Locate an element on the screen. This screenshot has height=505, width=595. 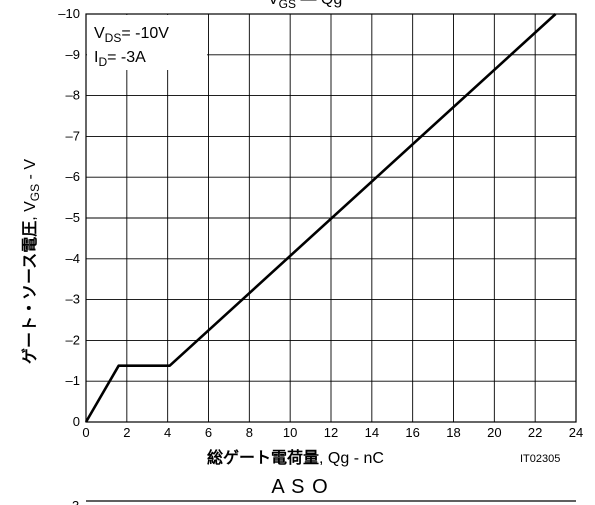
x-tick-label-0: 0 is located at coordinates (85, 432).